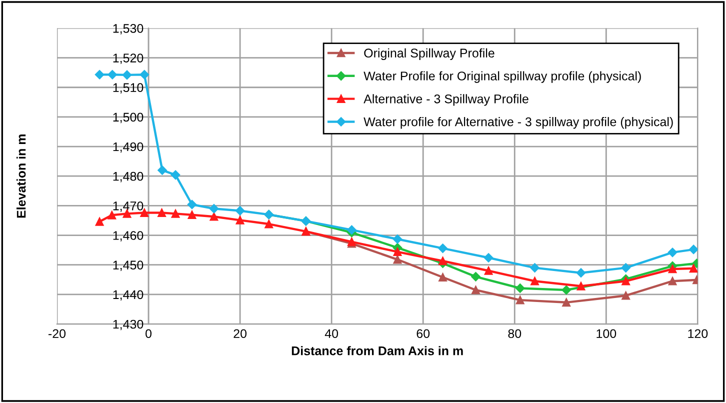  I want to click on legend-label: Water profile for Alternative - 3 spillway profile (physical), so click(518, 123).